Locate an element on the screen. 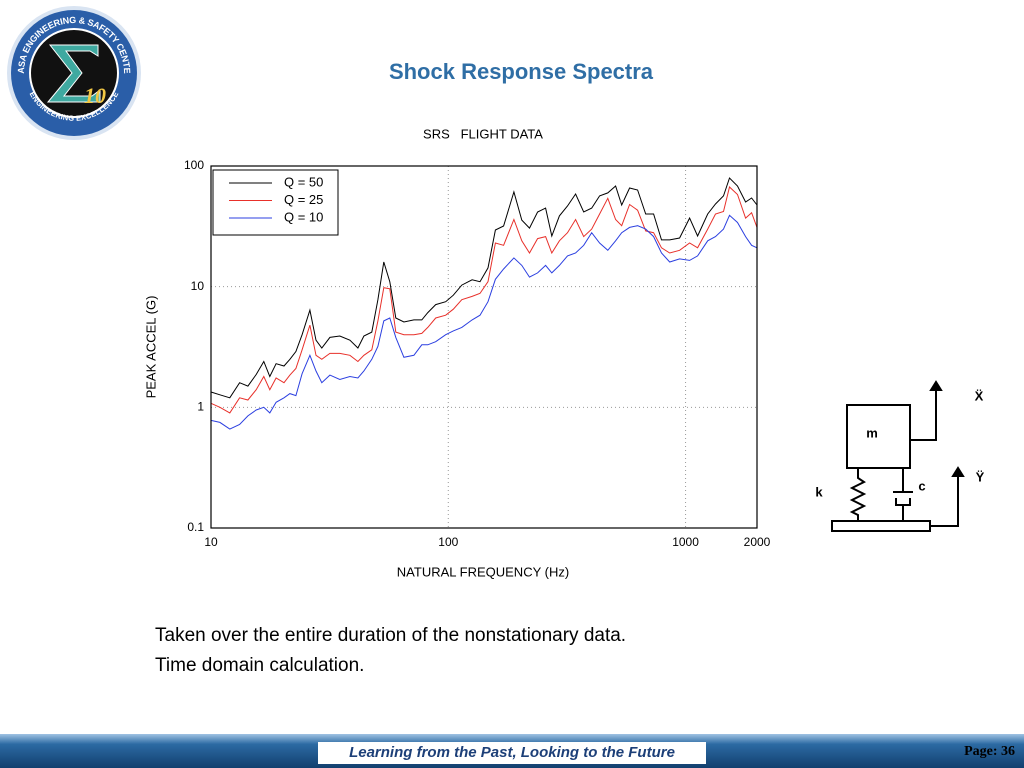  y-axis-label: PEAK ACCEL (G) is located at coordinates (150, 347).